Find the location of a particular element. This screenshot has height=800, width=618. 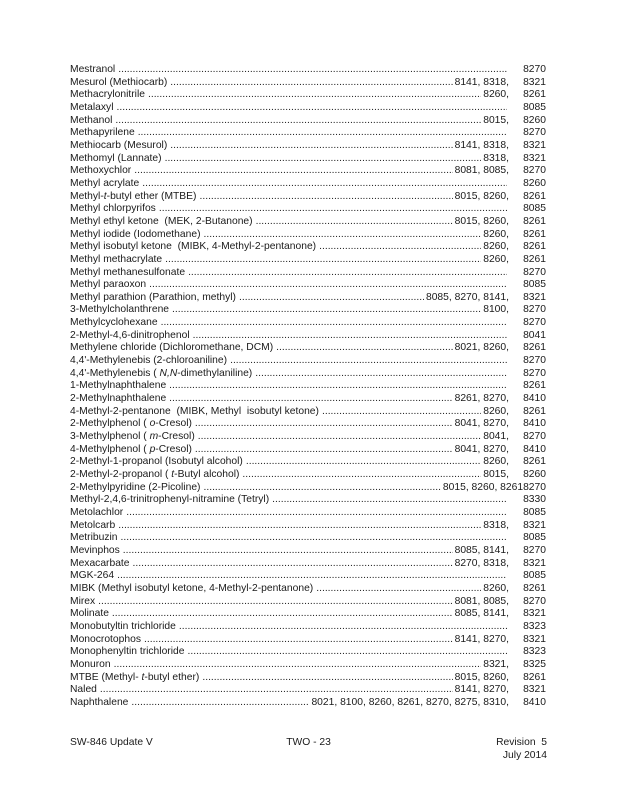

index-row: 3-Methylcholanthrene 8100, 8270 is located at coordinates (308, 310).